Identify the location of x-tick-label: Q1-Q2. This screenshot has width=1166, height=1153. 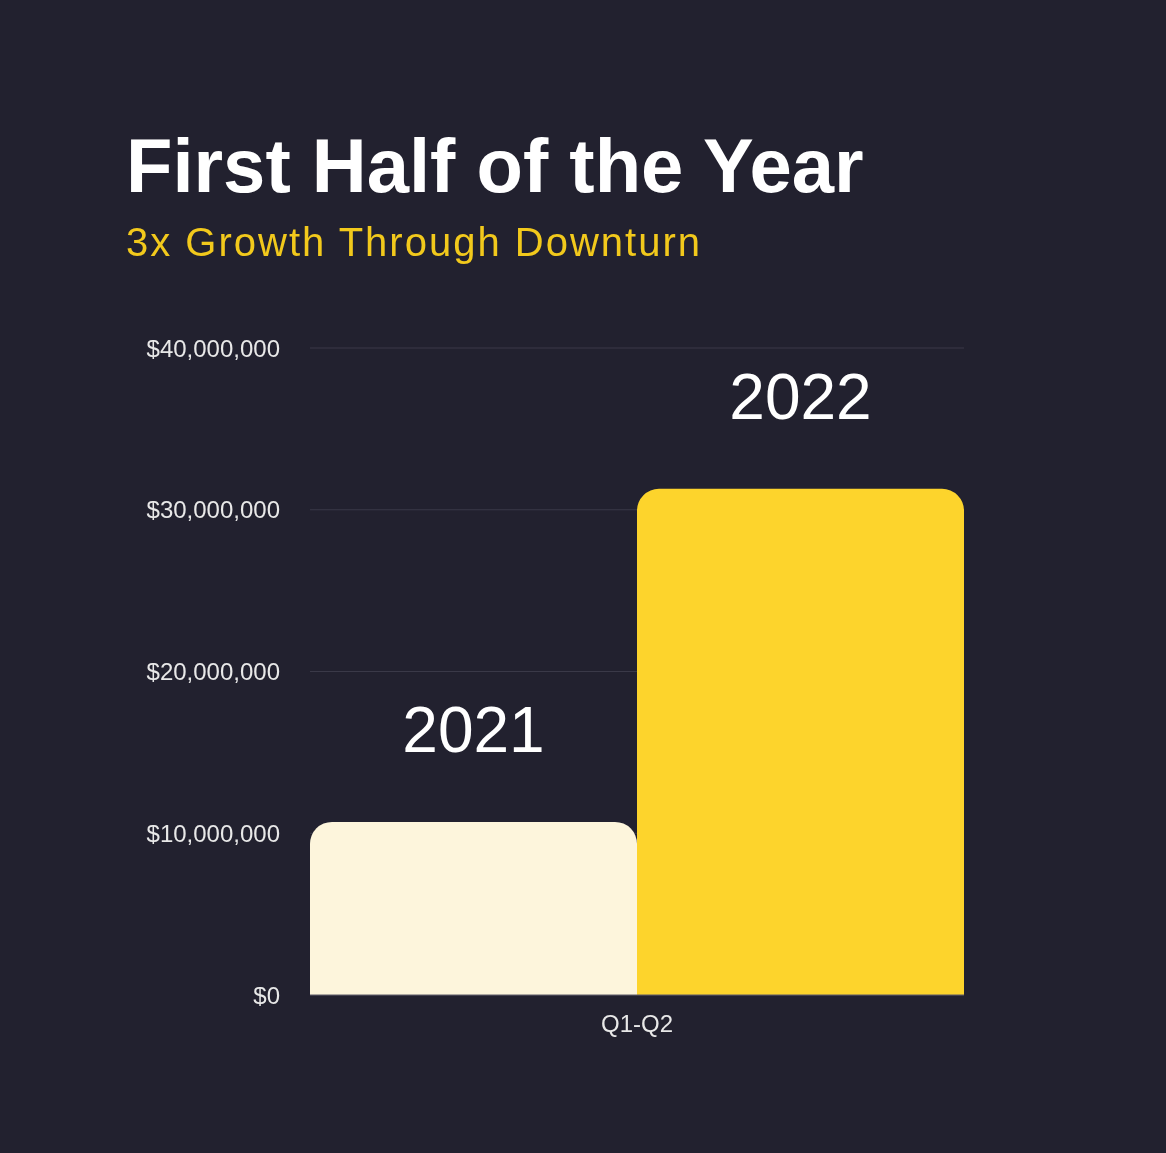
(637, 1024).